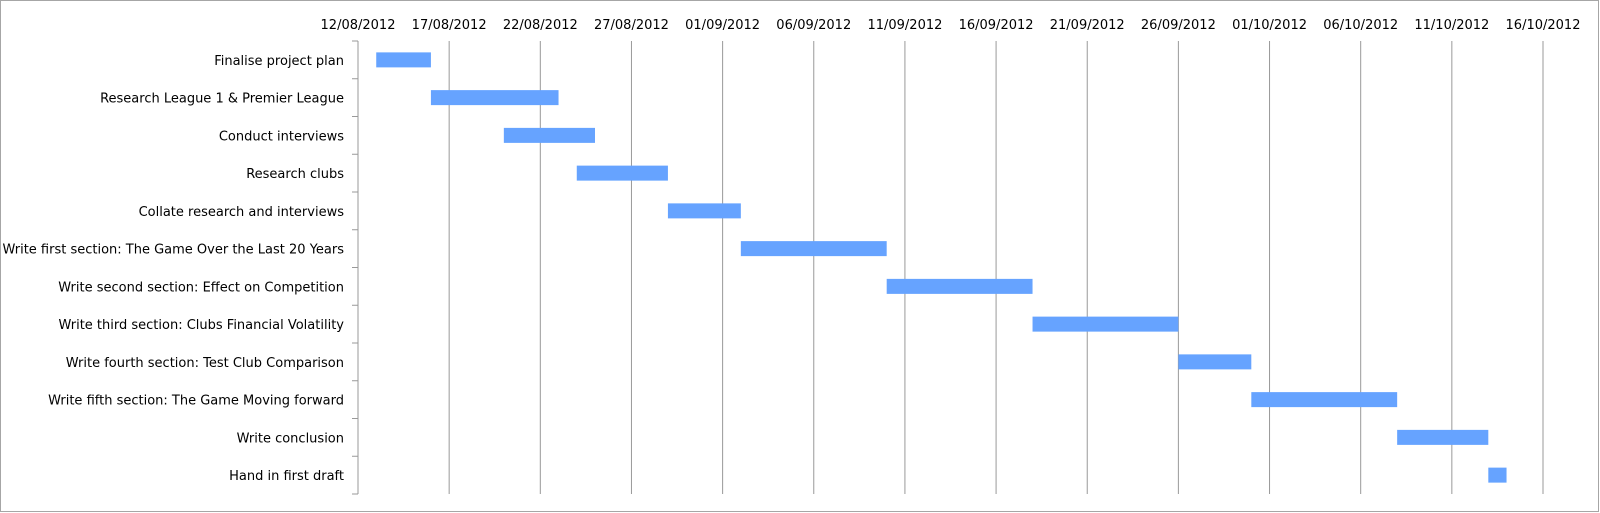 The height and width of the screenshot is (513, 1600). Describe the element at coordinates (813, 25) in the screenshot. I see `x-tick-label: 06/09/2012` at that location.